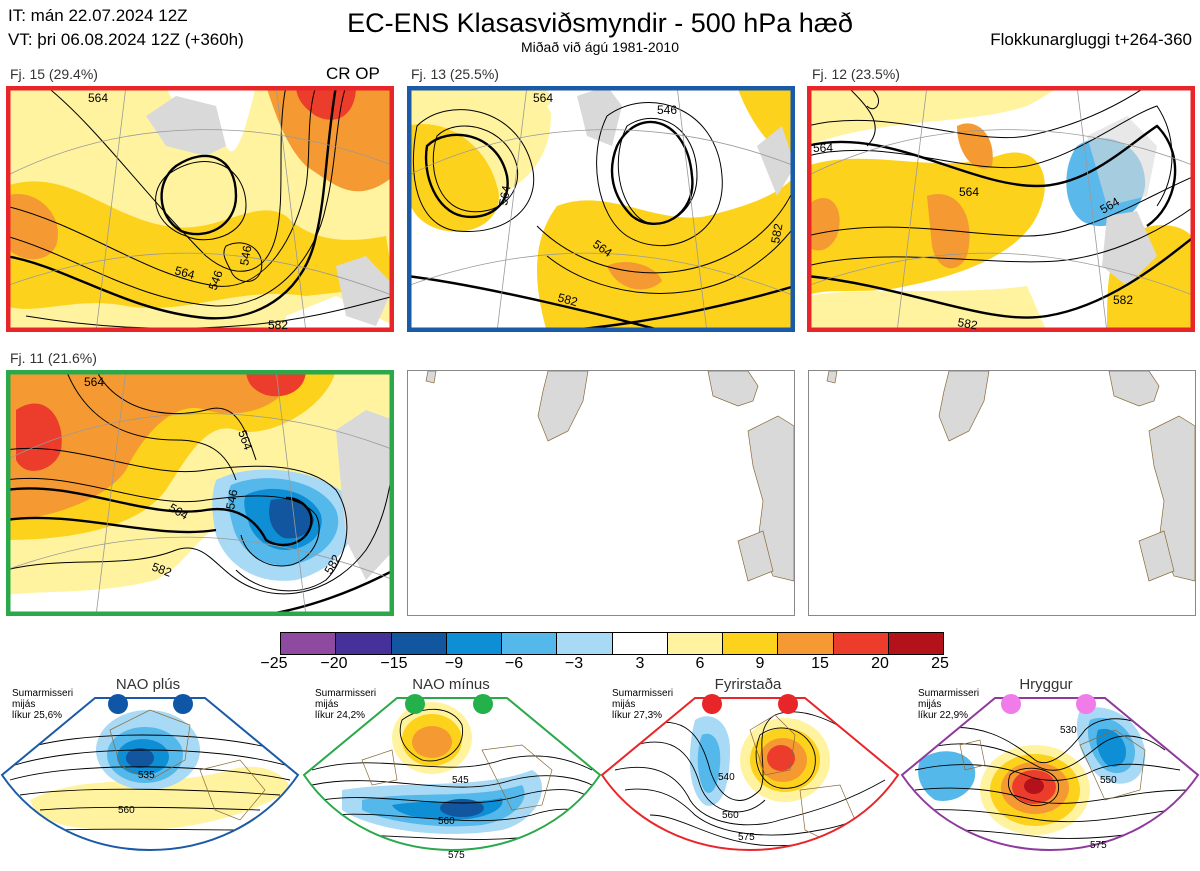 This screenshot has width=1200, height=871. What do you see at coordinates (880, 663) in the screenshot?
I see `colorbar-tick: 20` at bounding box center [880, 663].